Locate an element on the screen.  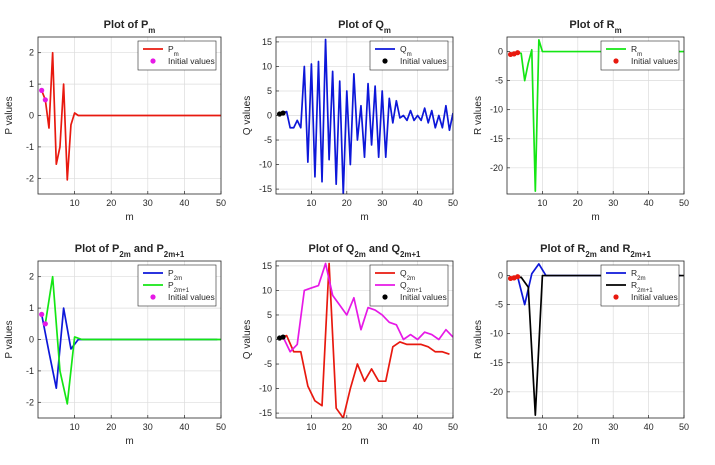
legend-entry-label: Qm is located at coordinates (406, 51).